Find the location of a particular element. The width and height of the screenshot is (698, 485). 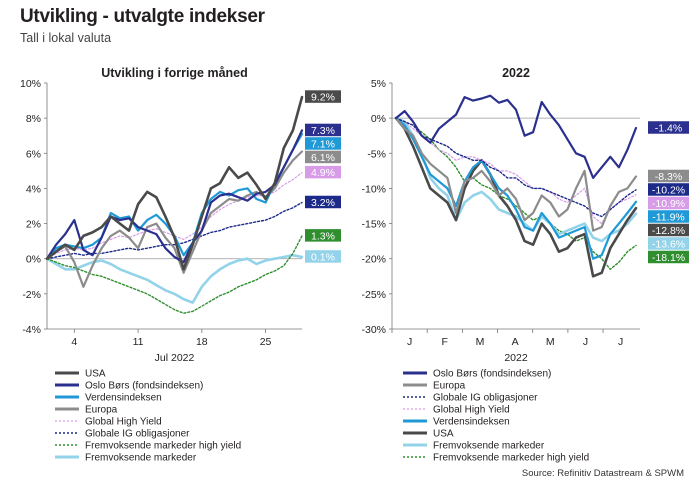

right-series-line-europa is located at coordinates (516, 174).